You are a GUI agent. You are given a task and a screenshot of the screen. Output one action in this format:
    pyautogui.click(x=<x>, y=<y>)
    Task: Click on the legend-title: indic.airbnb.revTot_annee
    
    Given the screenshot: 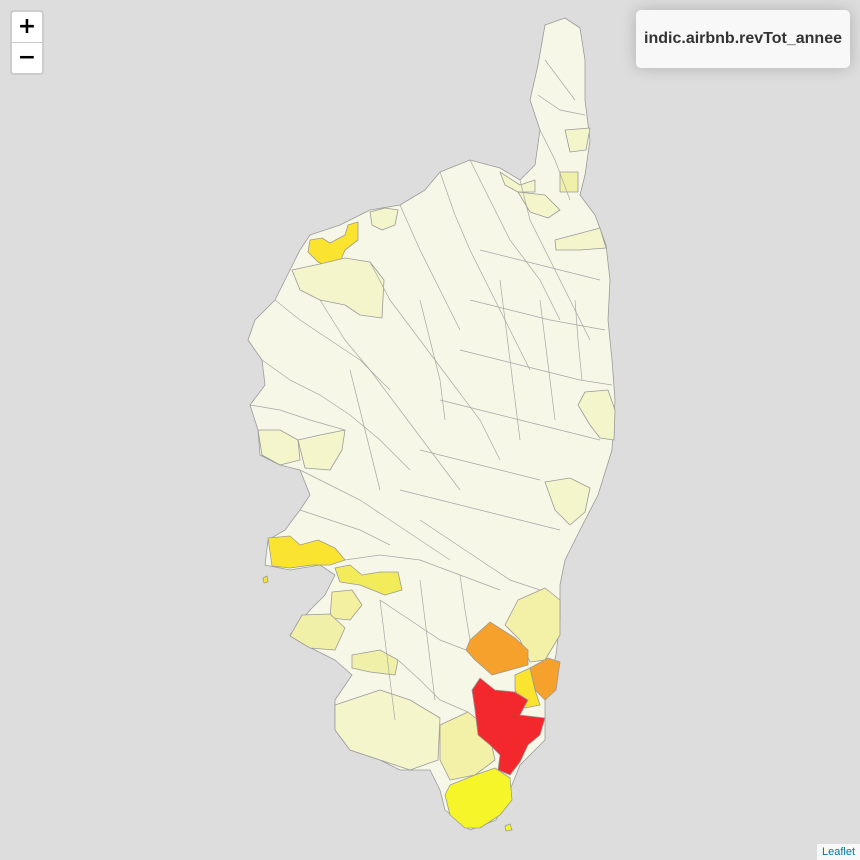 What is the action you would take?
    pyautogui.click(x=743, y=38)
    